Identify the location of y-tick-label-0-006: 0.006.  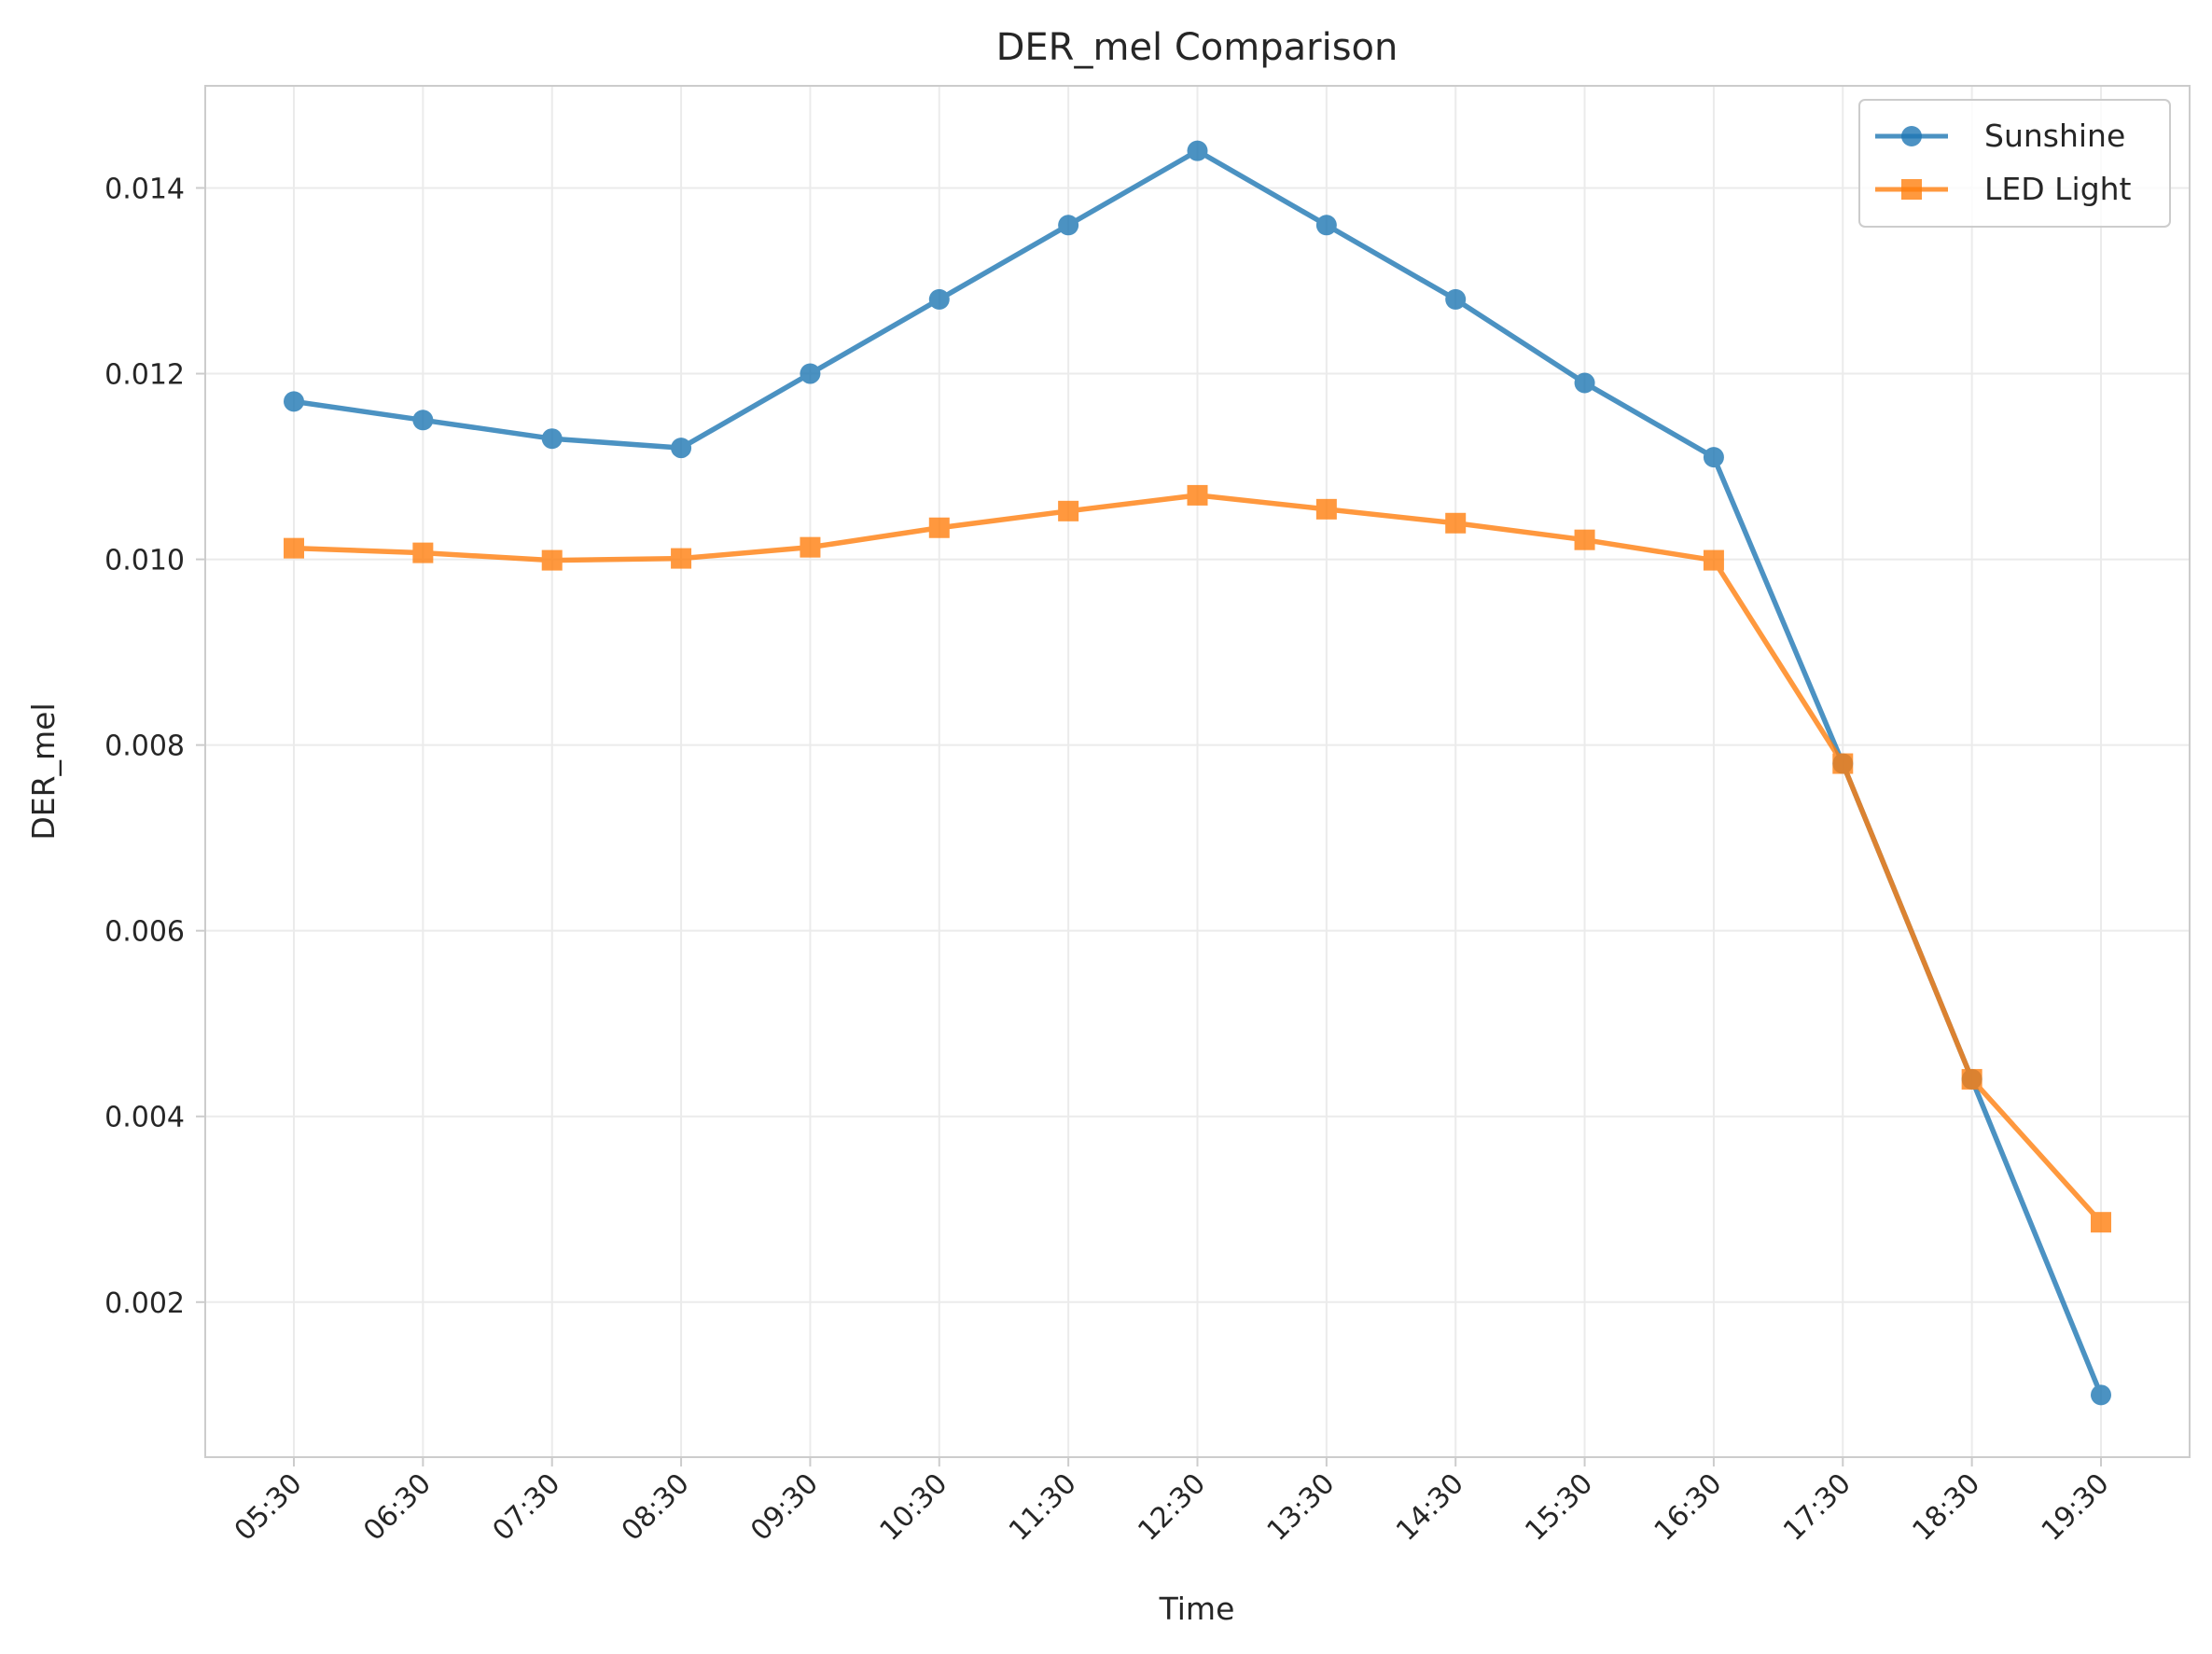
(144, 933).